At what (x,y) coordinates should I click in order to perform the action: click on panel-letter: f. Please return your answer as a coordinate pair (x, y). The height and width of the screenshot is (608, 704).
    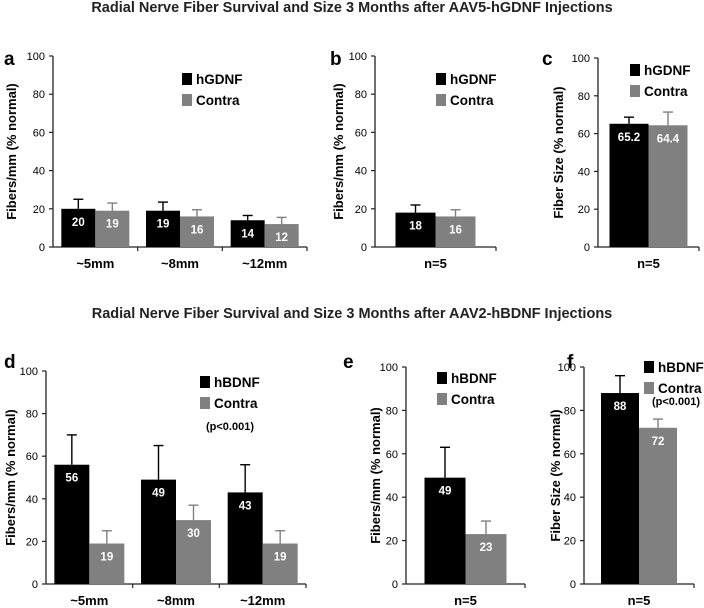
    Looking at the image, I should click on (570, 362).